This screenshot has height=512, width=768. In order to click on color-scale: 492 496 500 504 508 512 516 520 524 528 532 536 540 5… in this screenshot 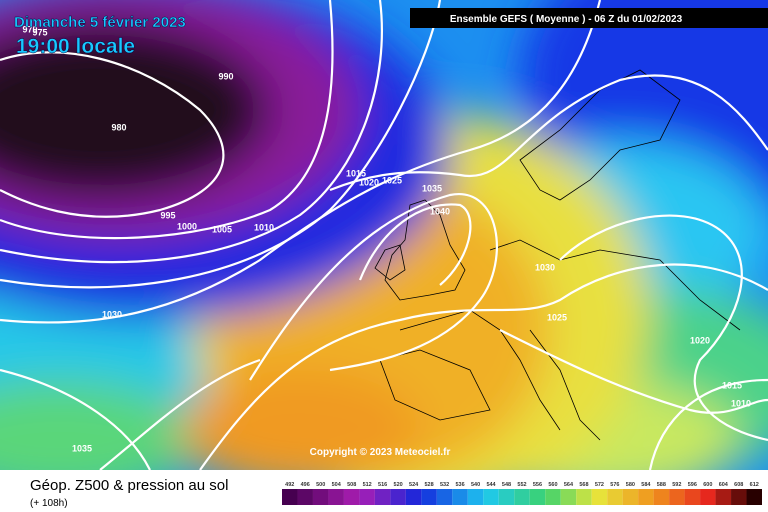, I will do `click(522, 493)`.